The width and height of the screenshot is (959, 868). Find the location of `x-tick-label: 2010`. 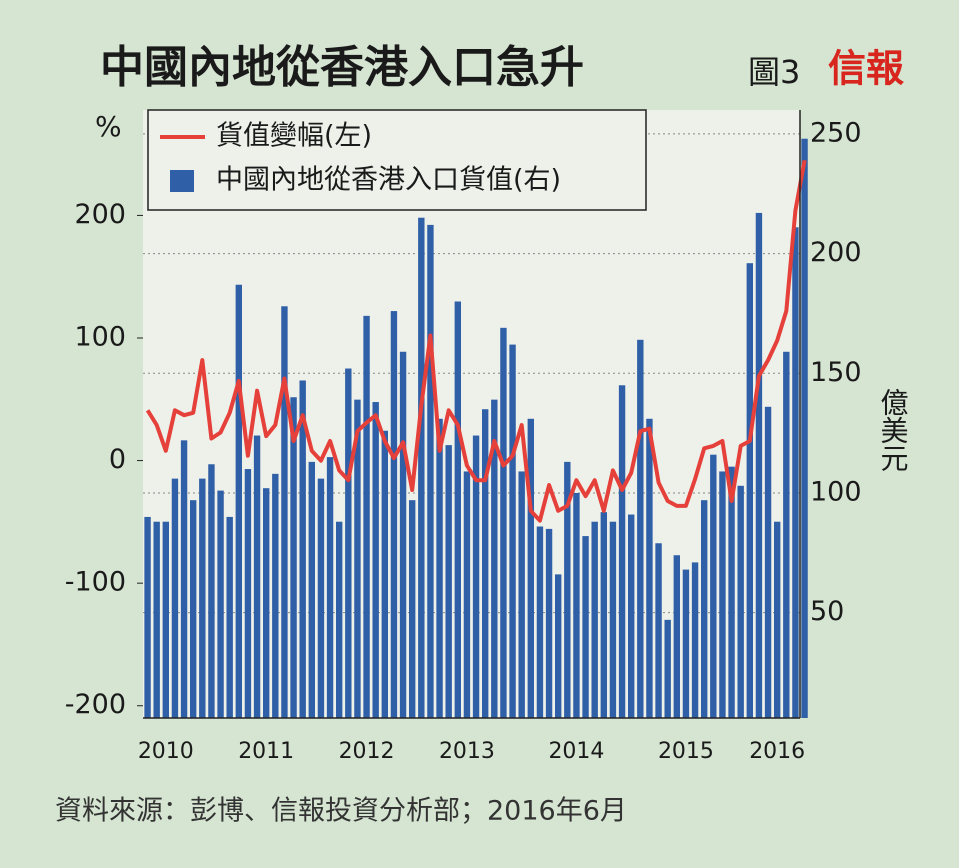

x-tick-label: 2010 is located at coordinates (166, 751).